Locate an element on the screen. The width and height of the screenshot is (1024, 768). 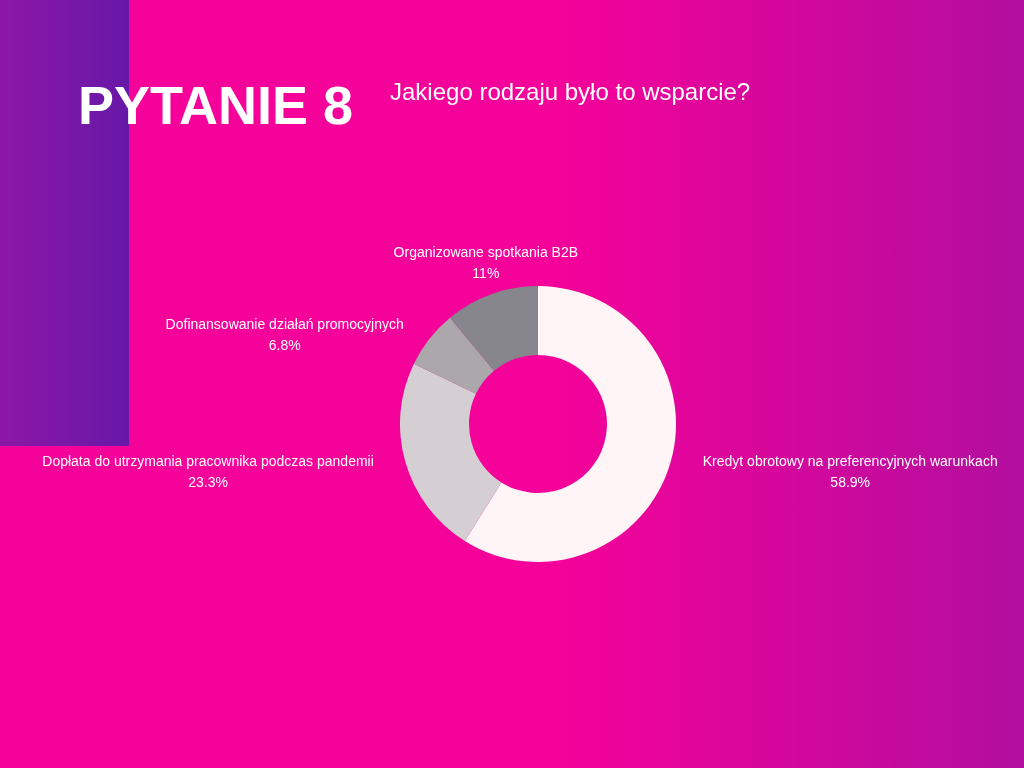
slice-label: Kredyt obrotowy na preferencyjnych warunkach is located at coordinates (850, 461).